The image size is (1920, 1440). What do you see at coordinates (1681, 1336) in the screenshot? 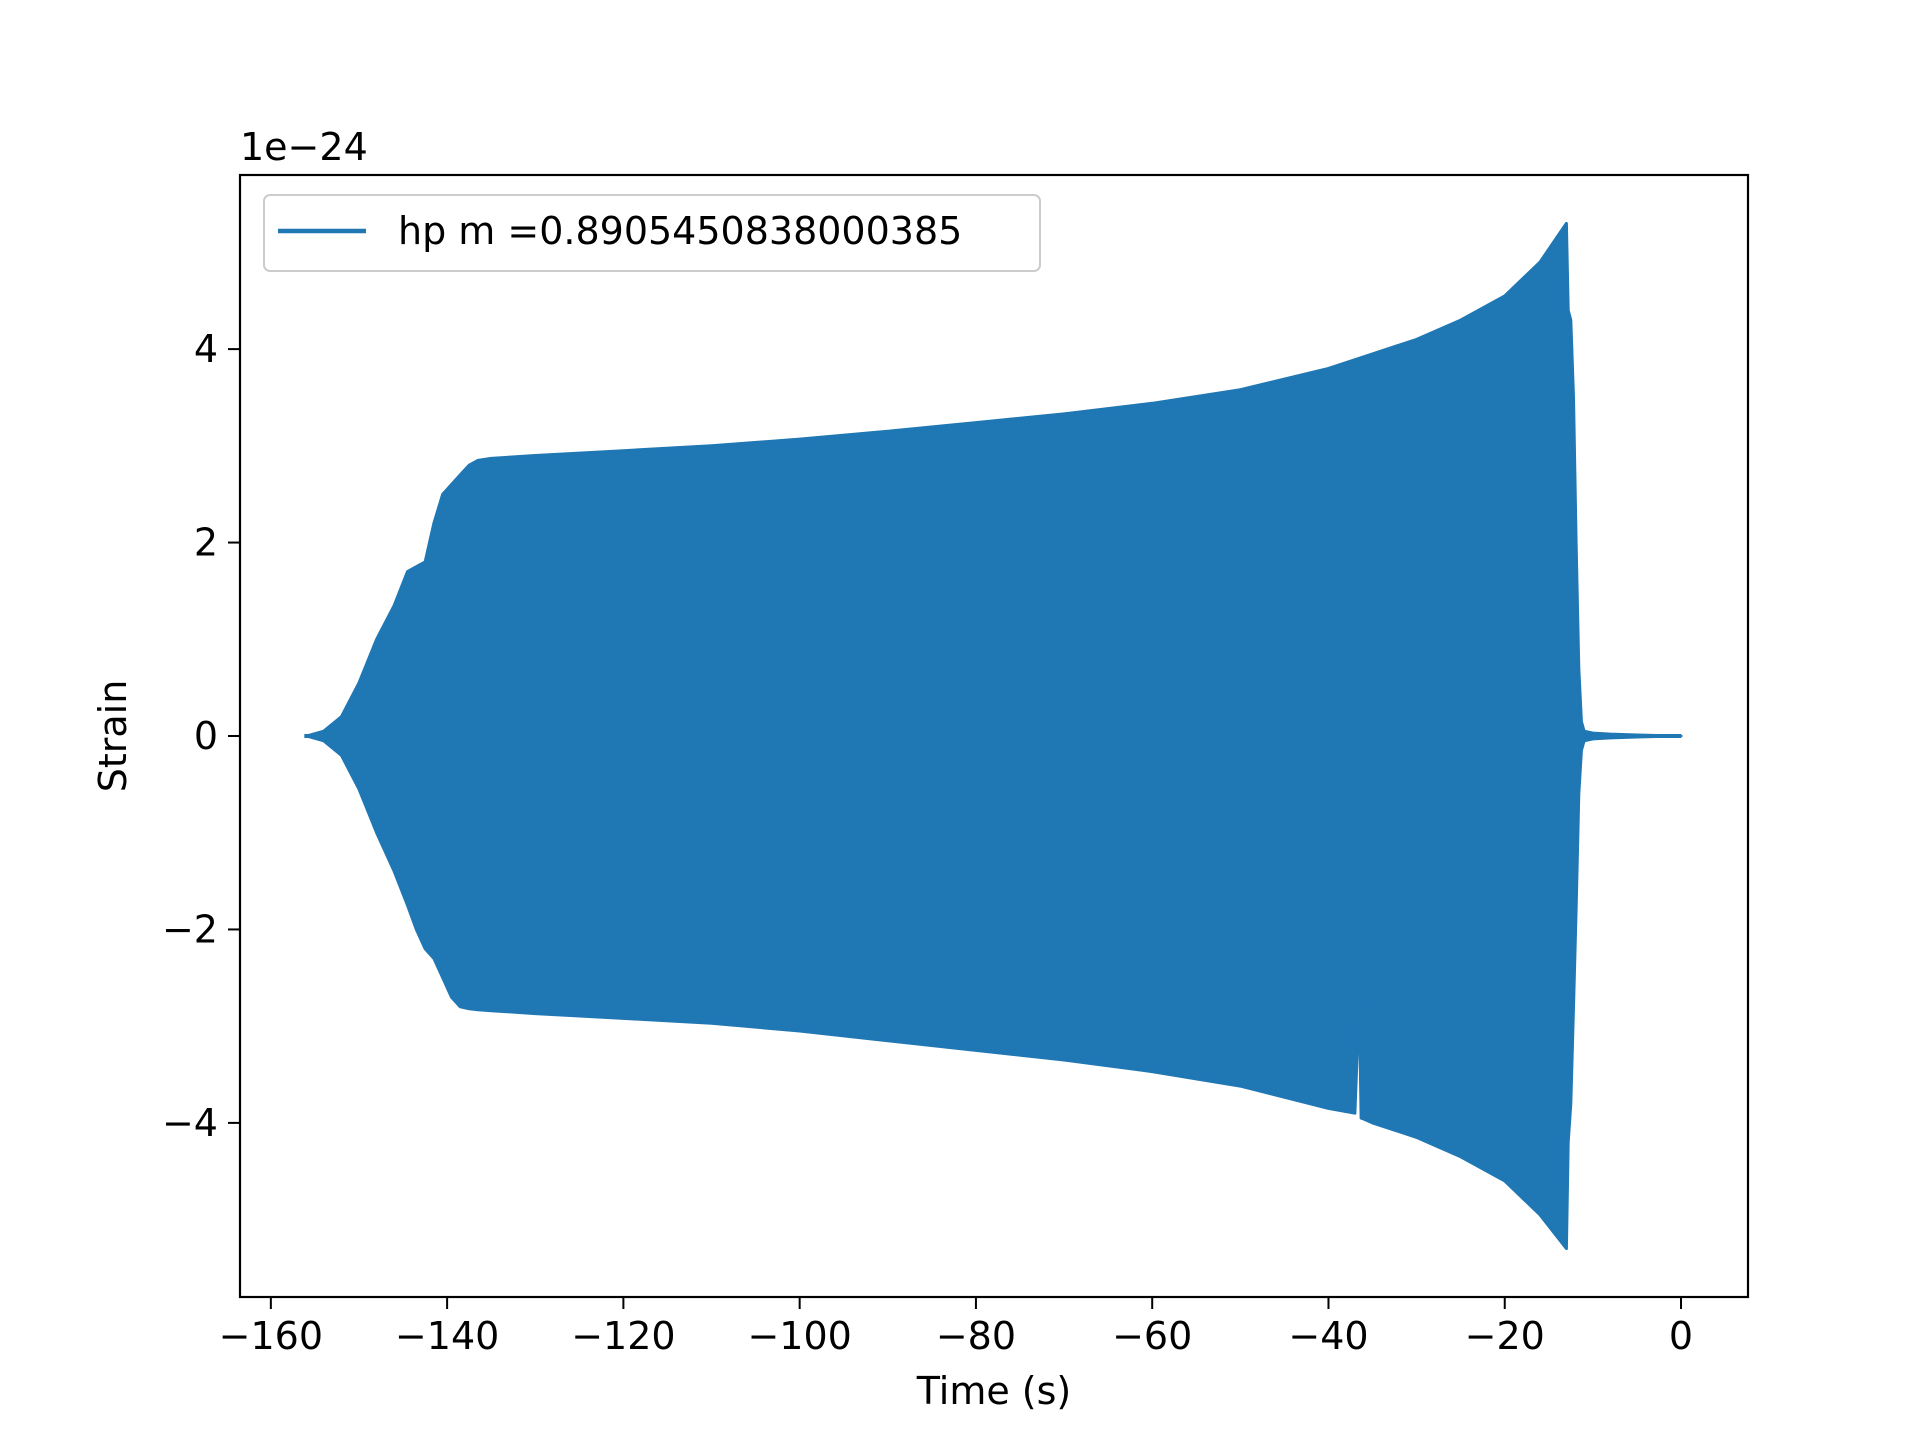
I see `x-tick-label: 0` at bounding box center [1681, 1336].